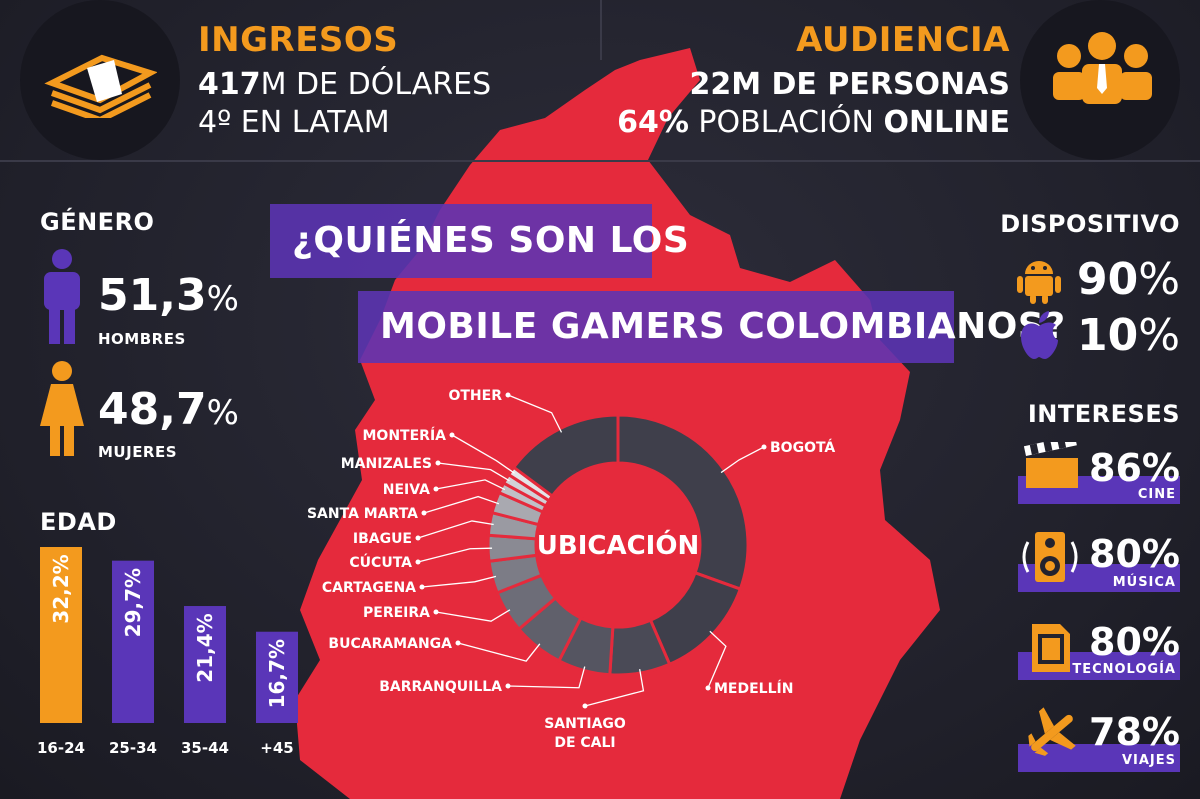  I want to click on donut-leader-other, so click(535, 413).